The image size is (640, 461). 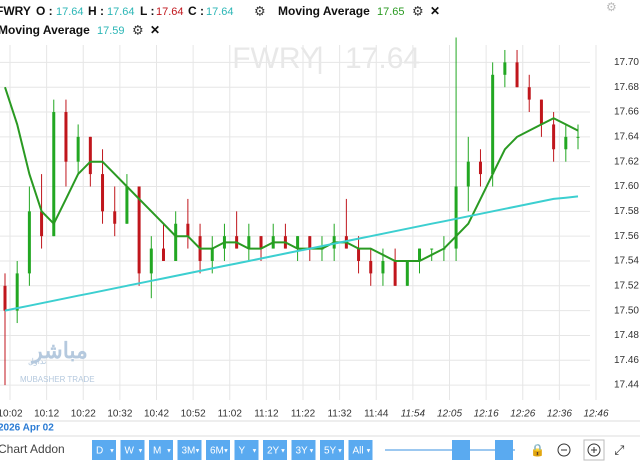 I want to click on range-button-label: M, so click(x=157, y=451).